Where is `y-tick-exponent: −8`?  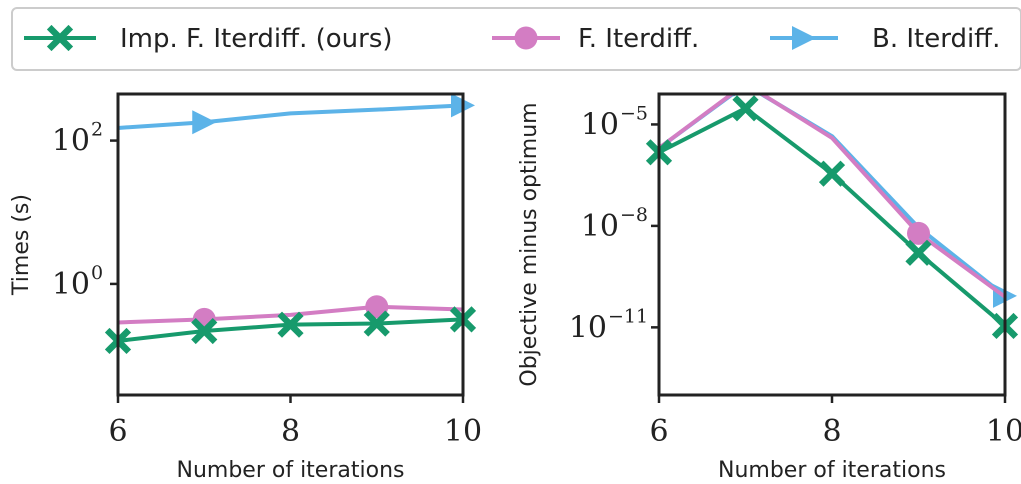
y-tick-exponent: −8 is located at coordinates (634, 215).